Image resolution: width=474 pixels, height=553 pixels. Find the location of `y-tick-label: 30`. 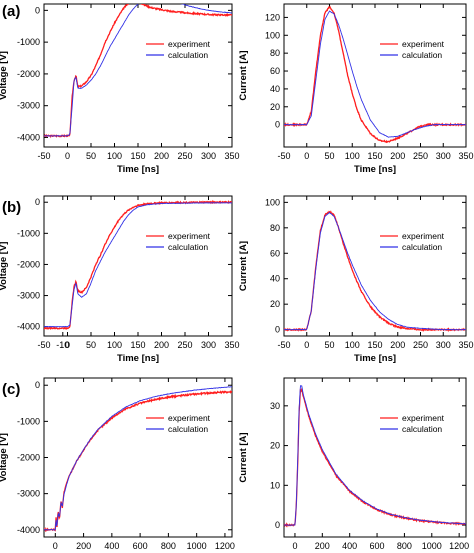

y-tick-label: 30 is located at coordinates (275, 406).